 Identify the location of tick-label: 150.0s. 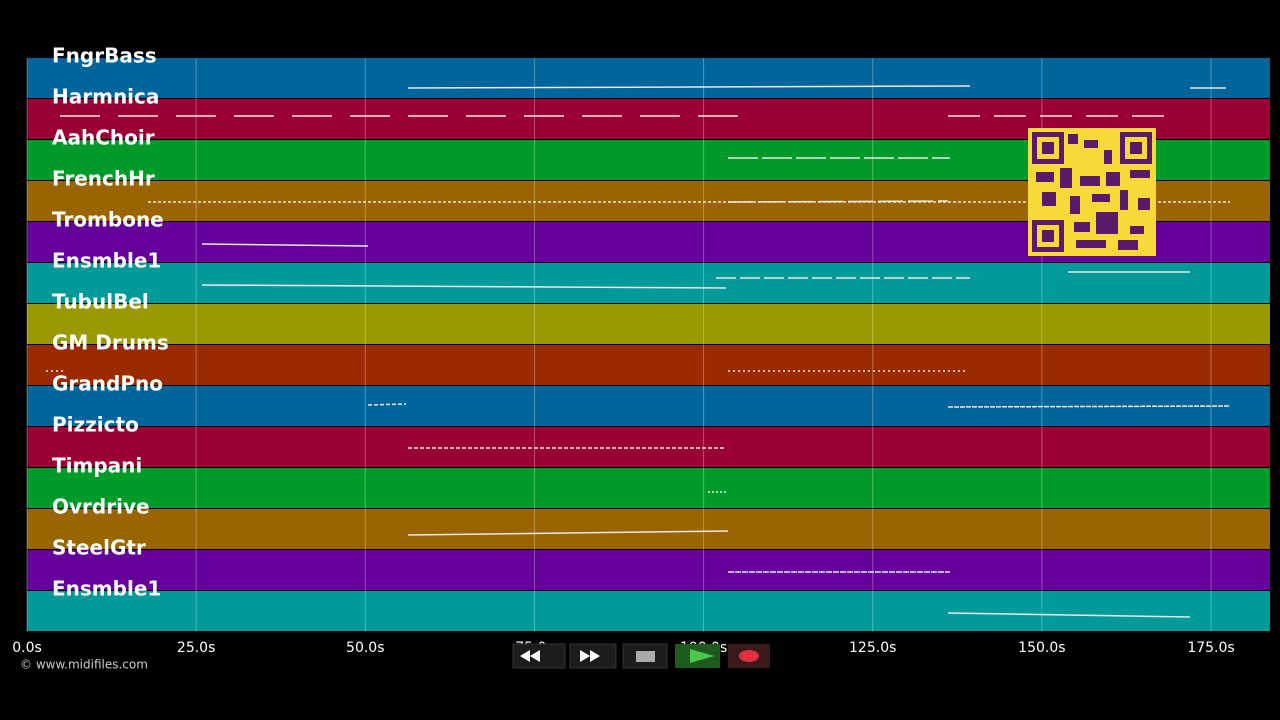
(1041, 648).